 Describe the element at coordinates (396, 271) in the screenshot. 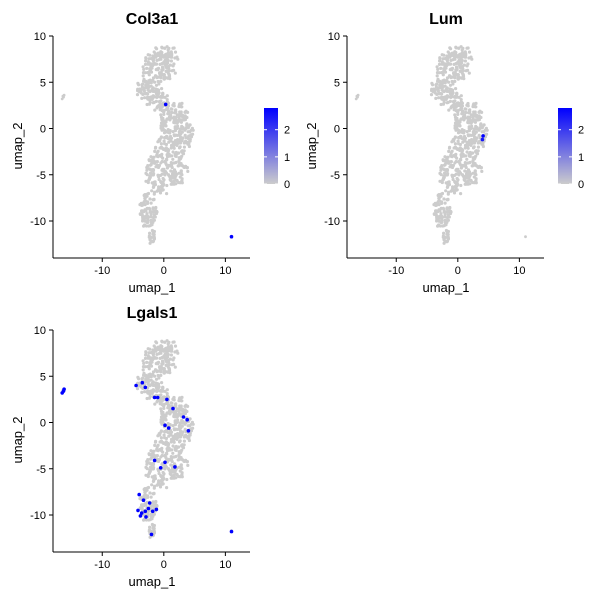

I see `x-tick-label: -10` at that location.